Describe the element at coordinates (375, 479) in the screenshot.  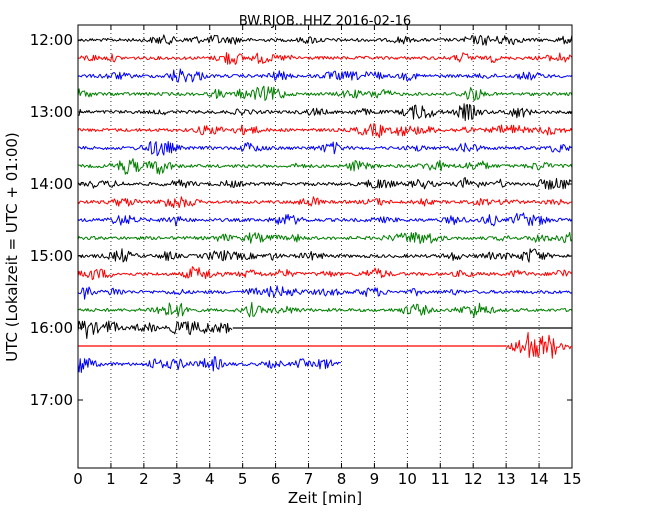
I see `x-tick-label: 9` at that location.